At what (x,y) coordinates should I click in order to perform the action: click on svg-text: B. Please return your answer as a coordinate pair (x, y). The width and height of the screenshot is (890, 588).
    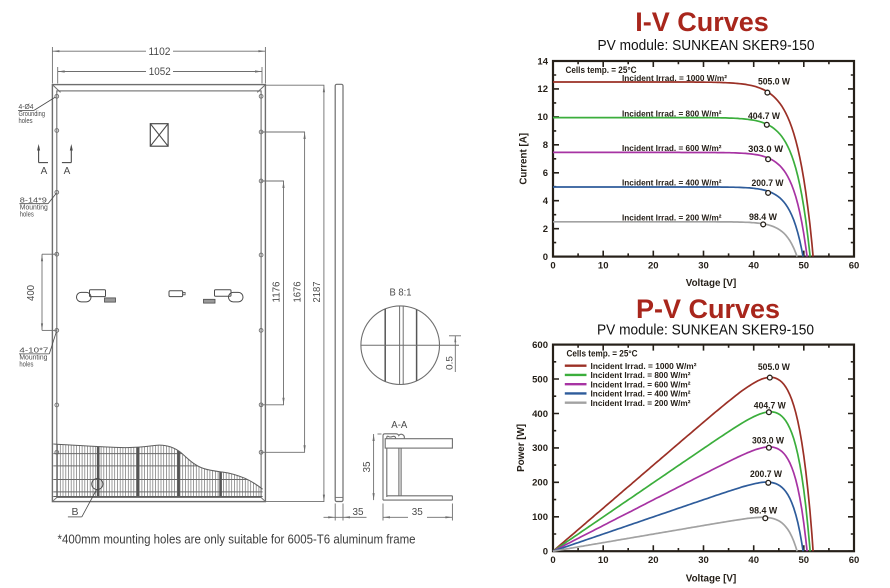
    Looking at the image, I should click on (74, 512).